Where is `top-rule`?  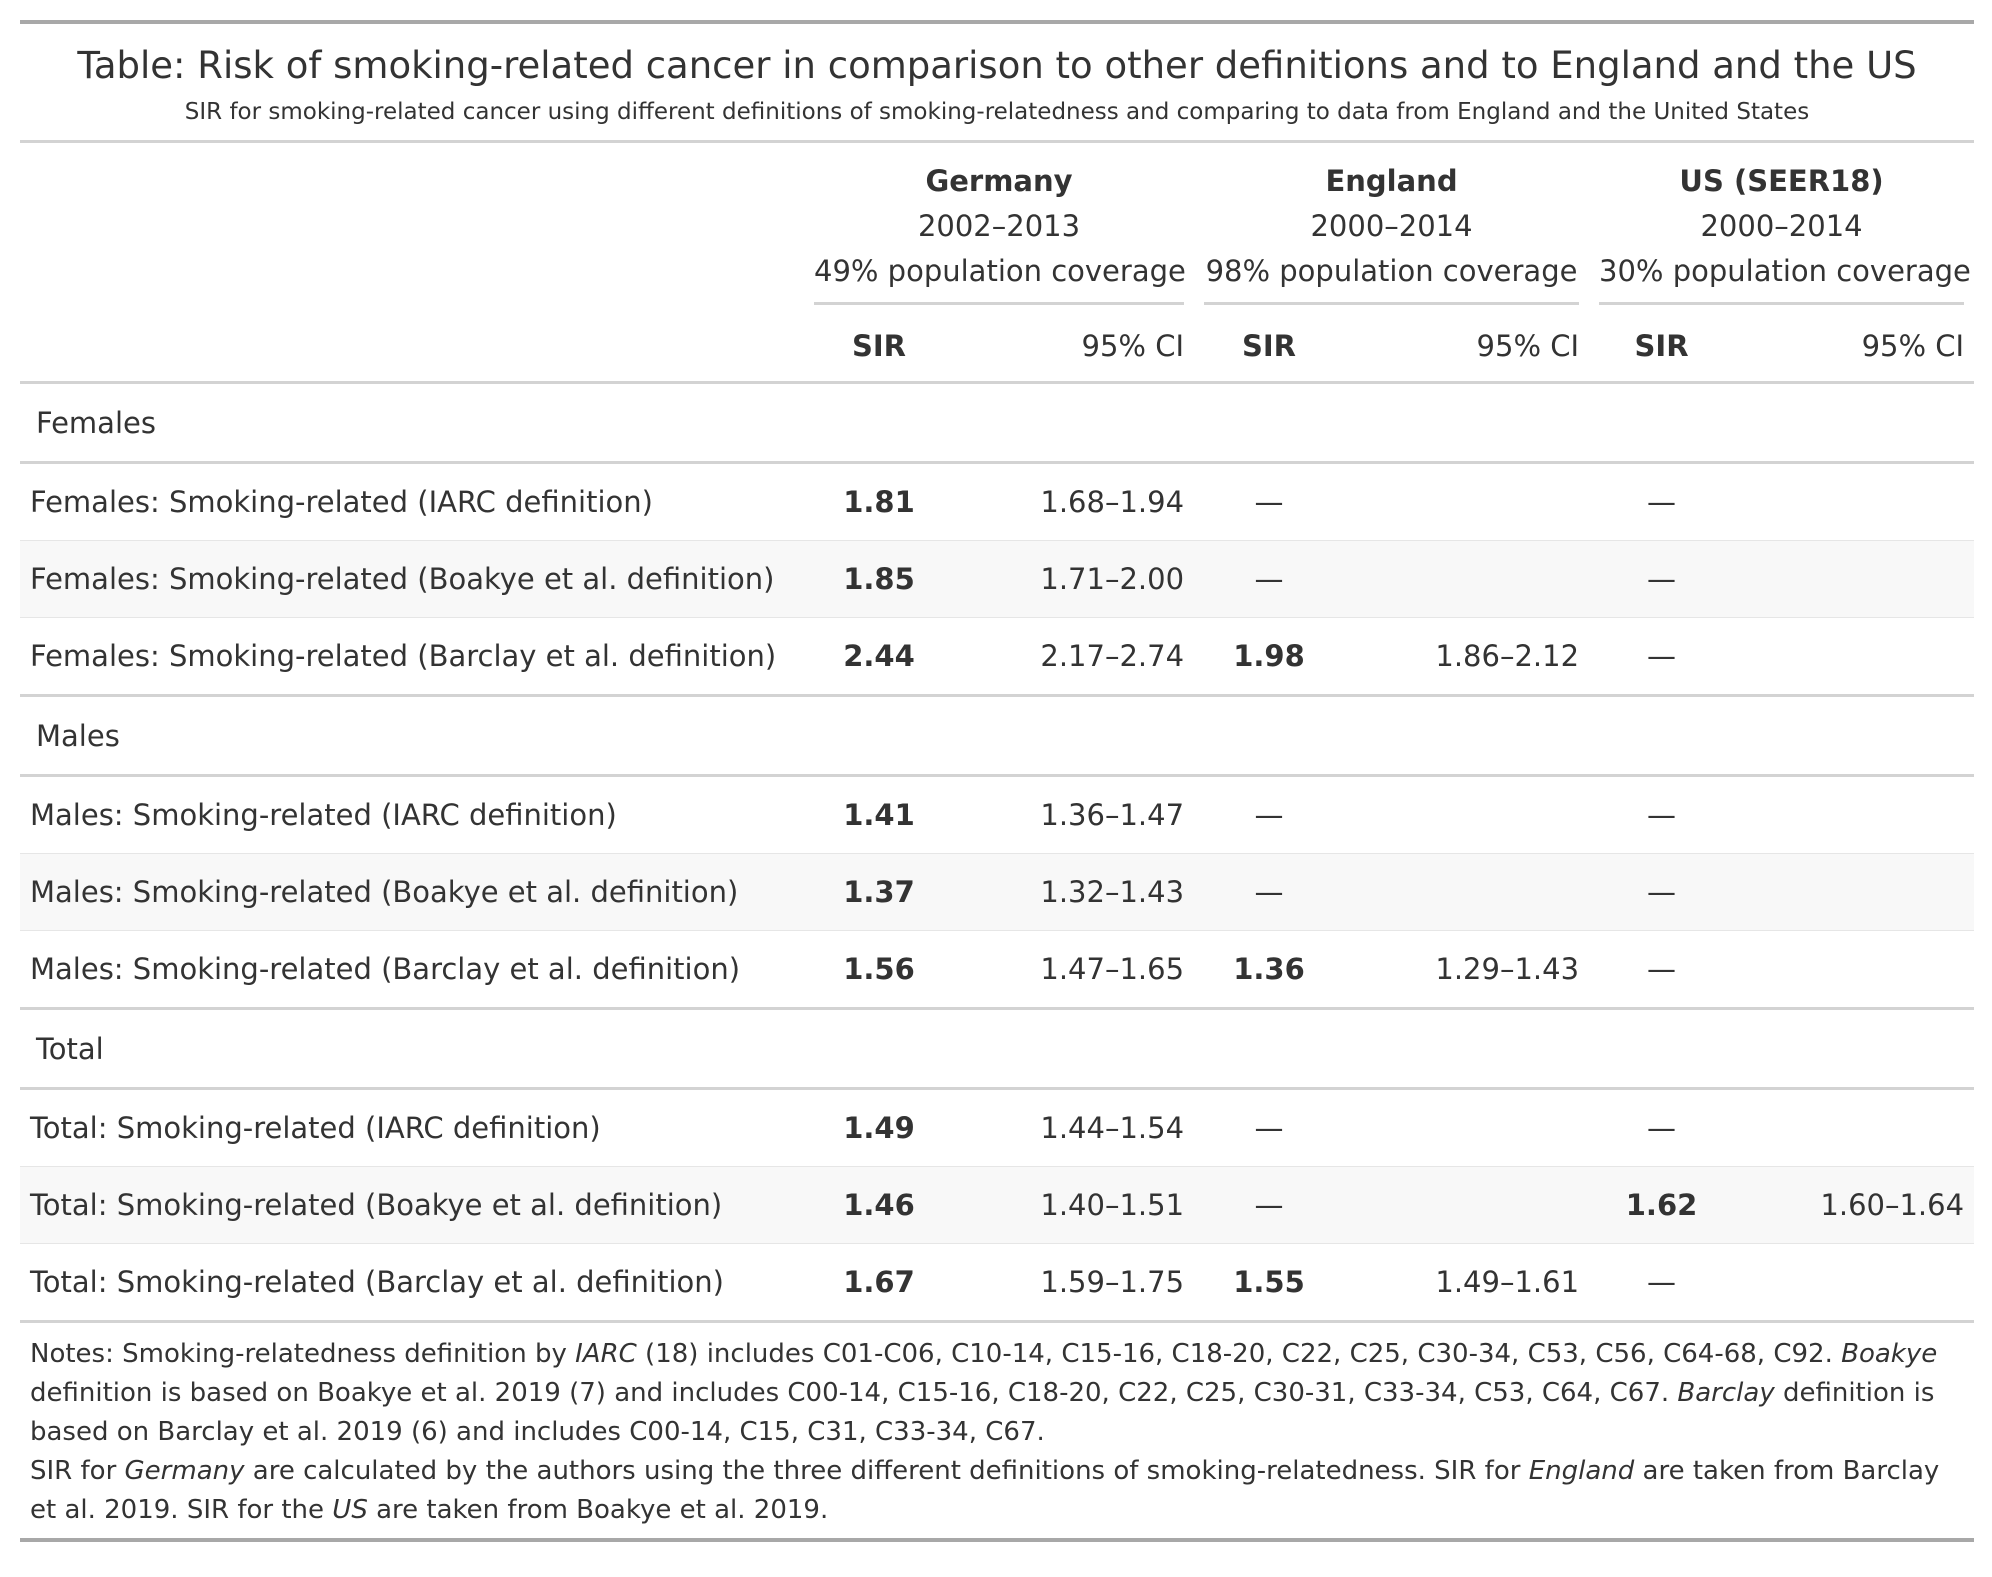
top-rule is located at coordinates (997, 22).